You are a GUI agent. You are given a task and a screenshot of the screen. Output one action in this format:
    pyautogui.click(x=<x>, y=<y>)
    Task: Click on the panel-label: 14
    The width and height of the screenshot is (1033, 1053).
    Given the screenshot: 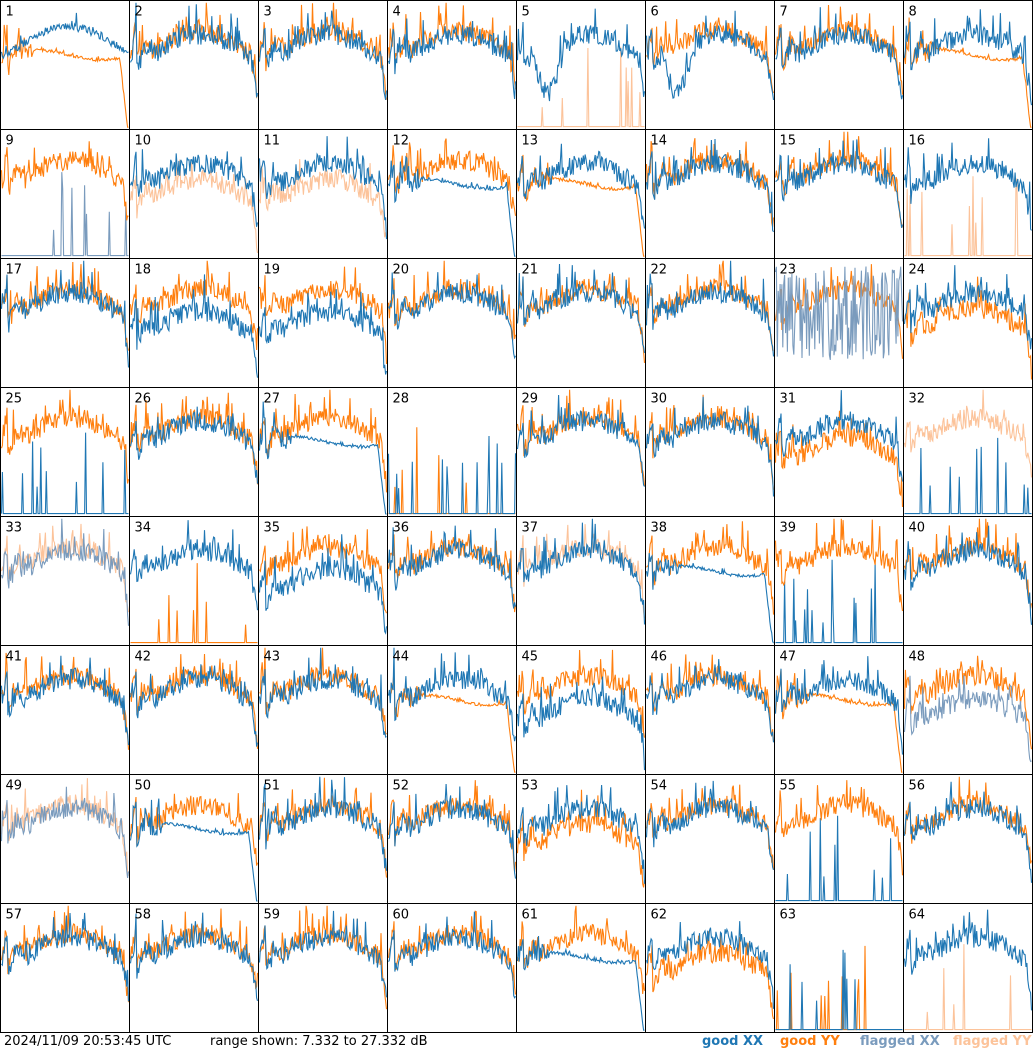 What is the action you would take?
    pyautogui.click(x=659, y=141)
    